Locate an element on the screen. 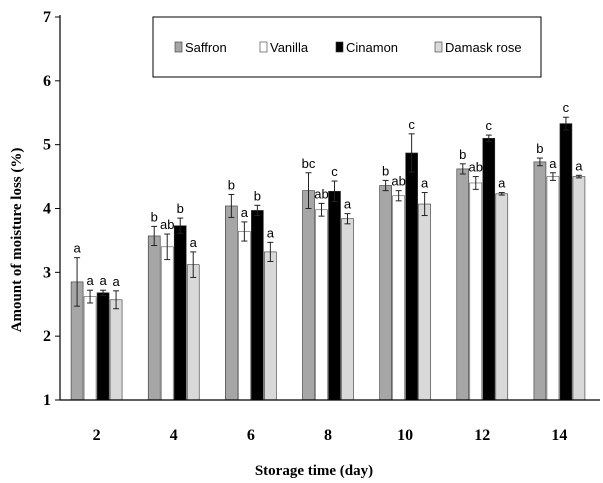 This screenshot has height=483, width=603. y-tick-label: 2 is located at coordinates (47, 336).